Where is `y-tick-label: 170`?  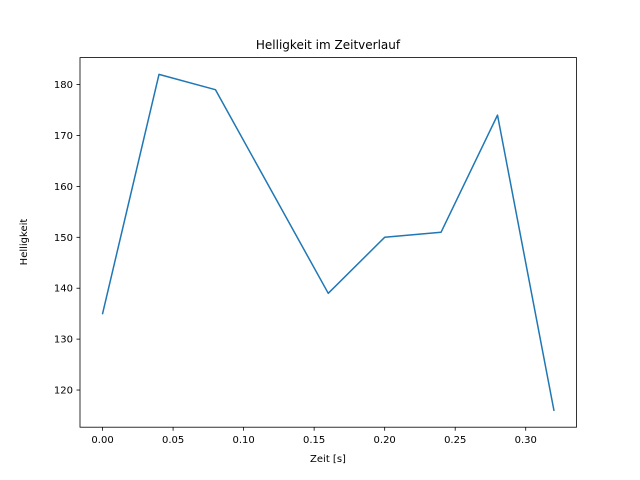
y-tick-label: 170 is located at coordinates (63, 136).